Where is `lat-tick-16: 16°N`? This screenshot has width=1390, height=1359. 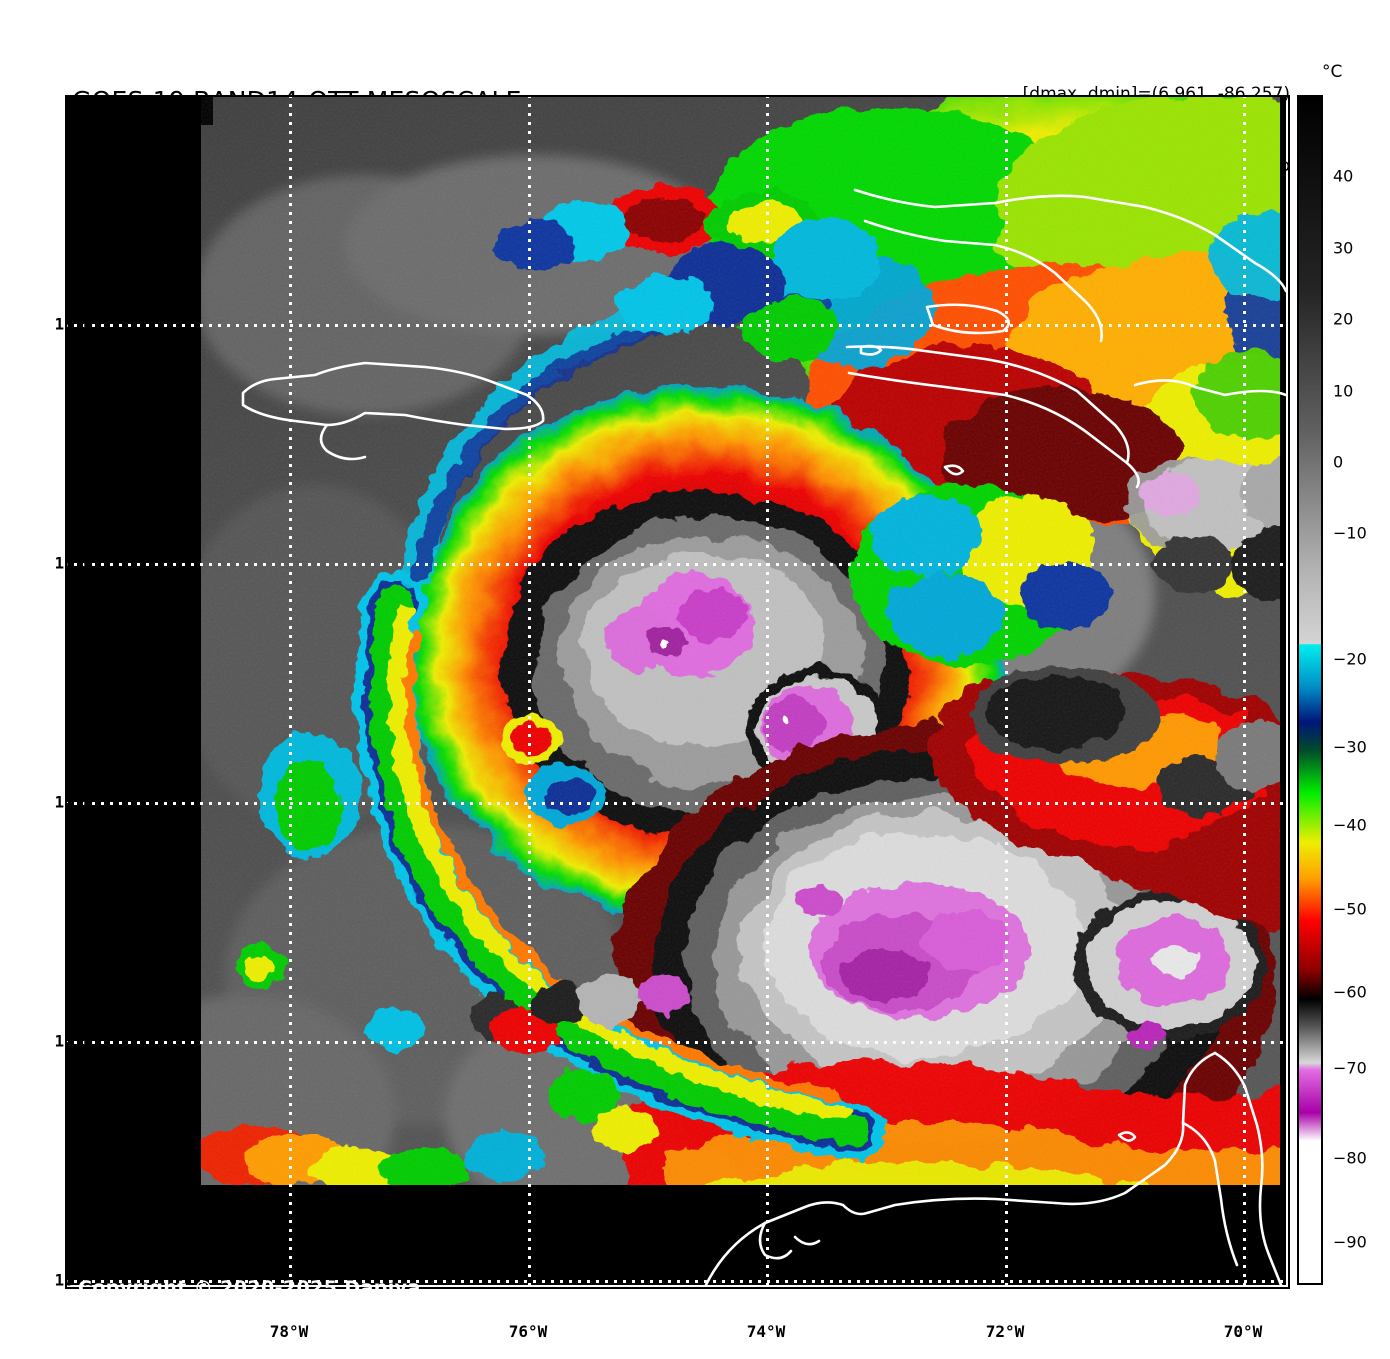 lat-tick-16: 16°N is located at coordinates (73, 563).